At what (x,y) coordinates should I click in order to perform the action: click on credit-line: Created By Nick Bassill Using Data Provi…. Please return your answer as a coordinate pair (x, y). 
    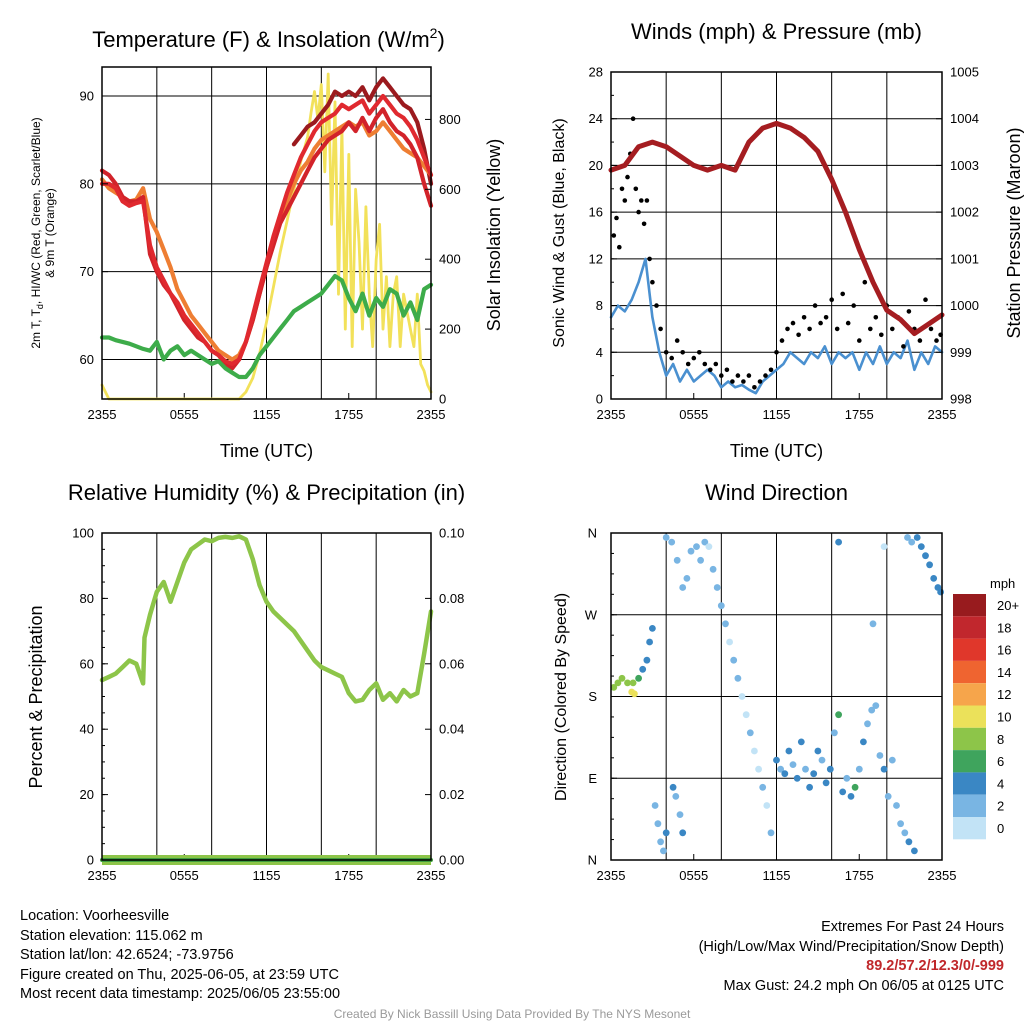
    Looking at the image, I should click on (512, 1014).